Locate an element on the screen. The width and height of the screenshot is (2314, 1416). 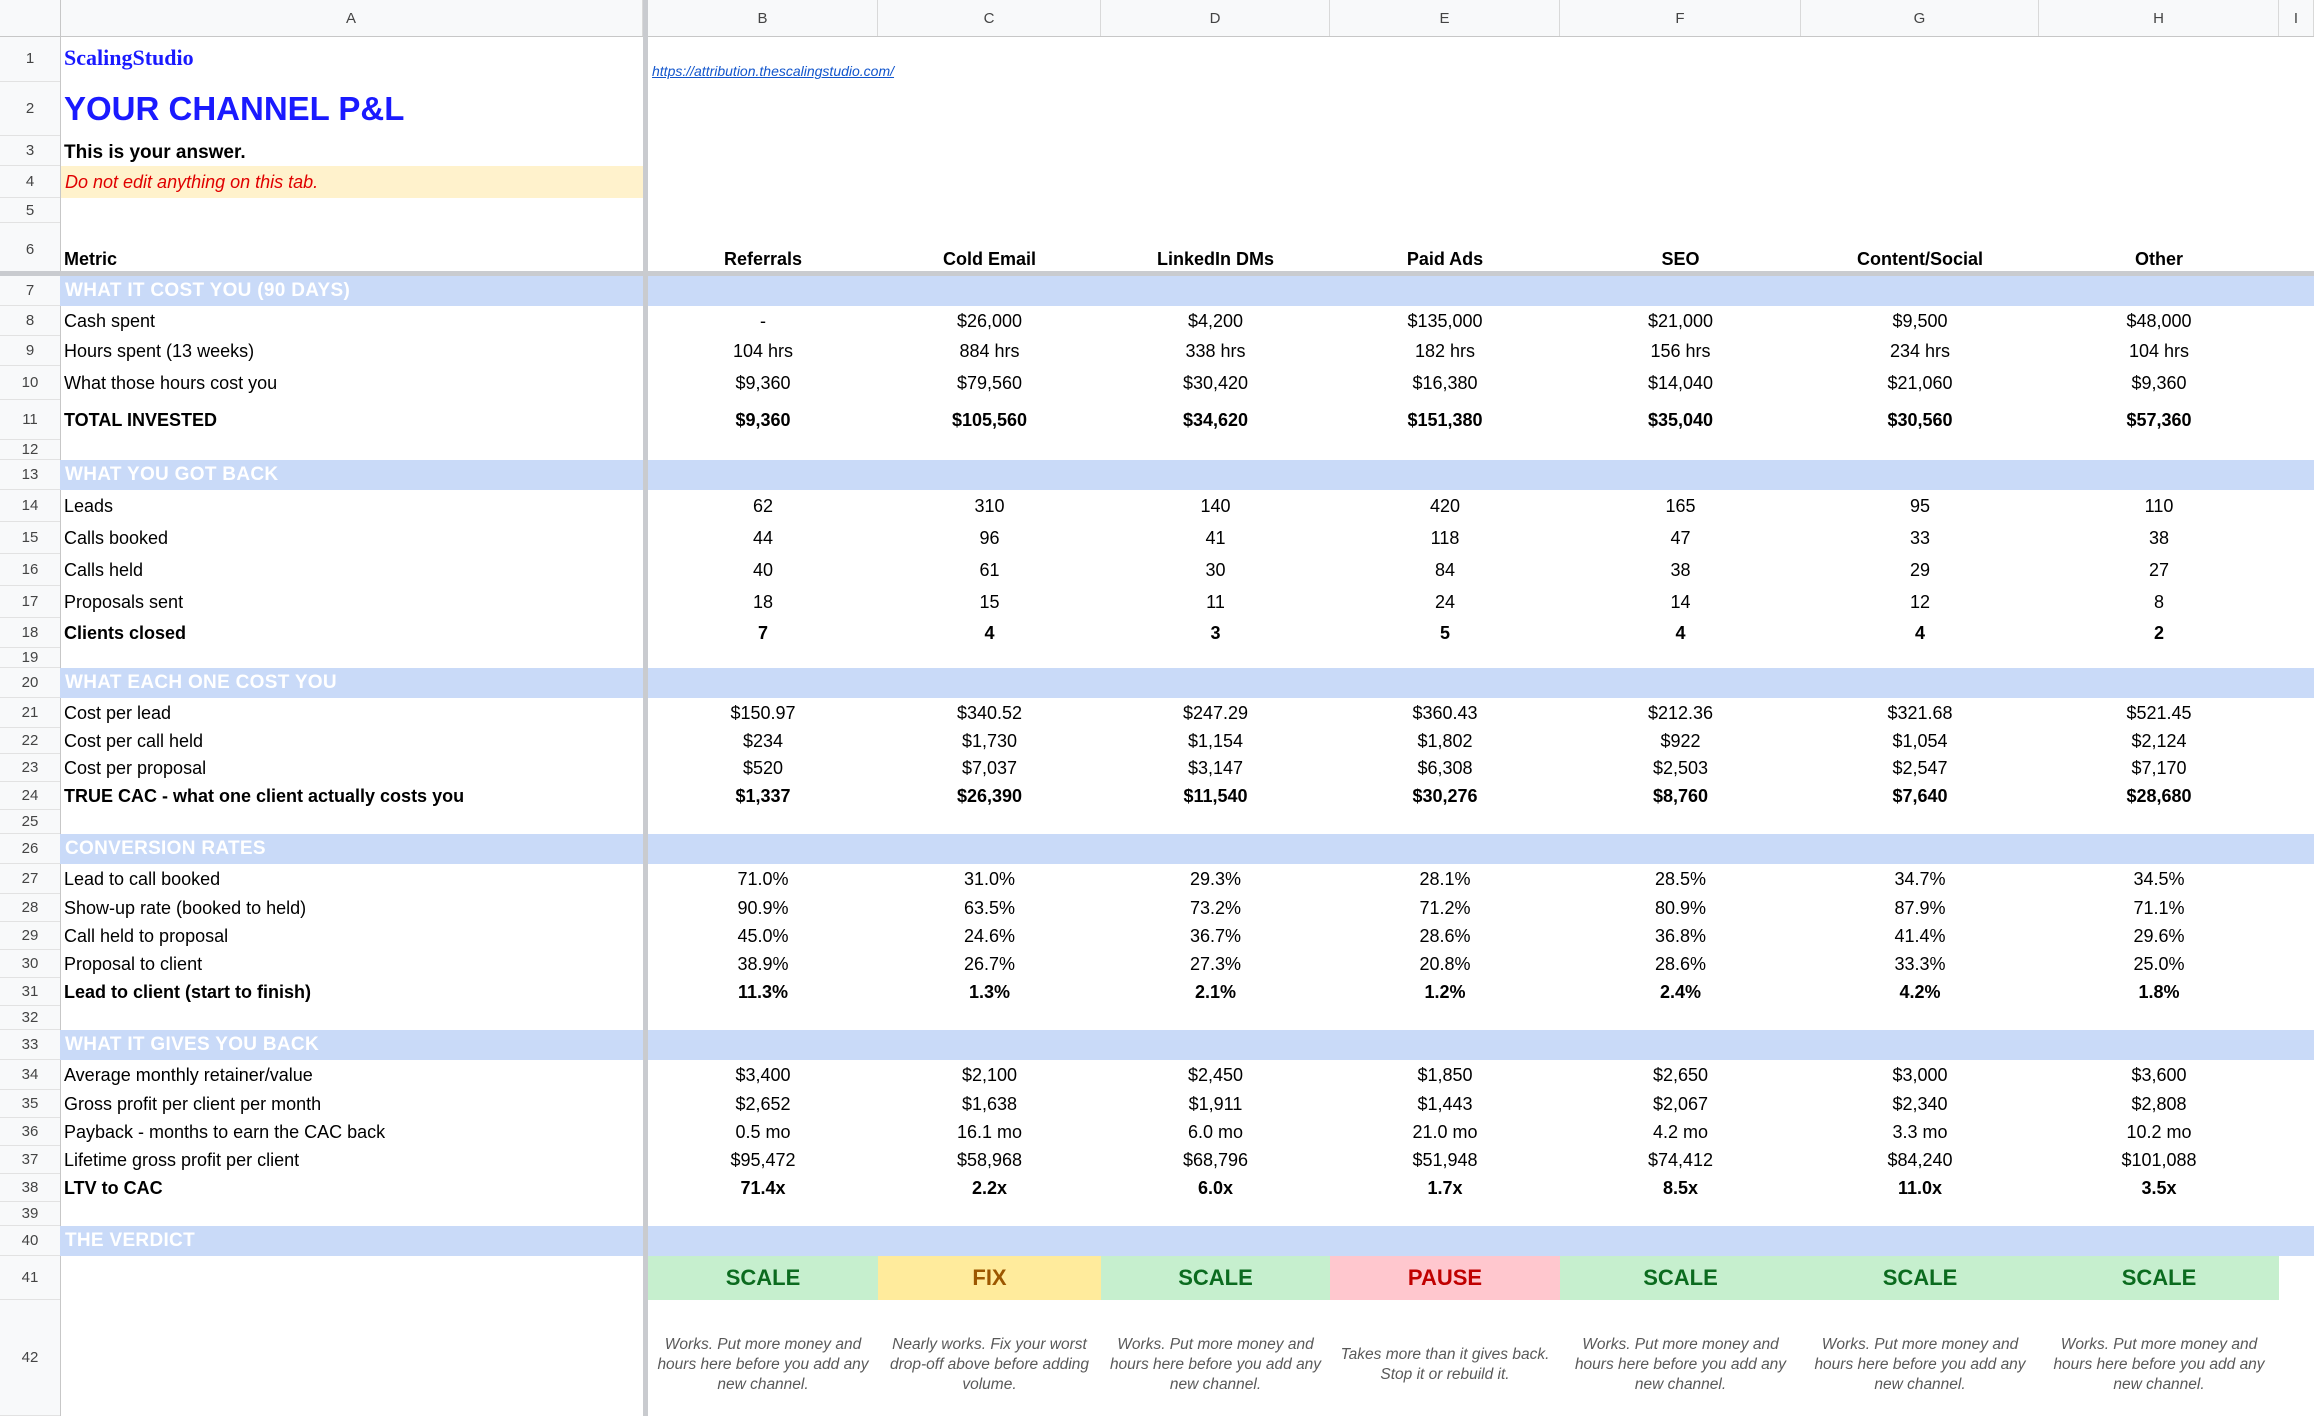
value-cell: $3,600 is located at coordinates (2159, 1074).